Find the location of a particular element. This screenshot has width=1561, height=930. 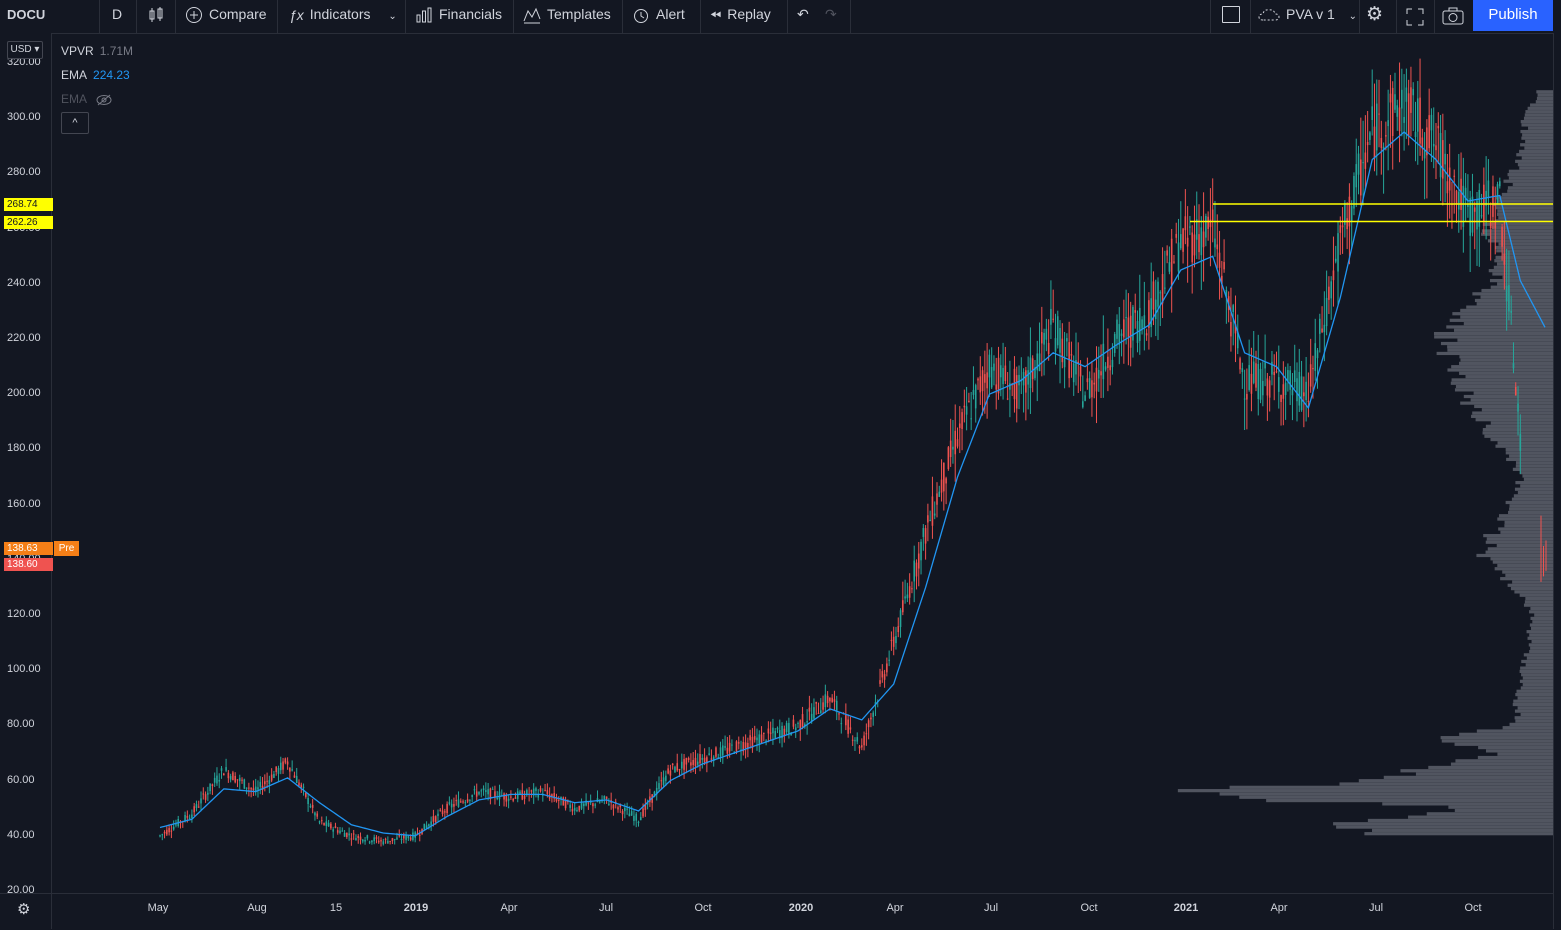

symbol-search: DOCU is located at coordinates (26, 14).